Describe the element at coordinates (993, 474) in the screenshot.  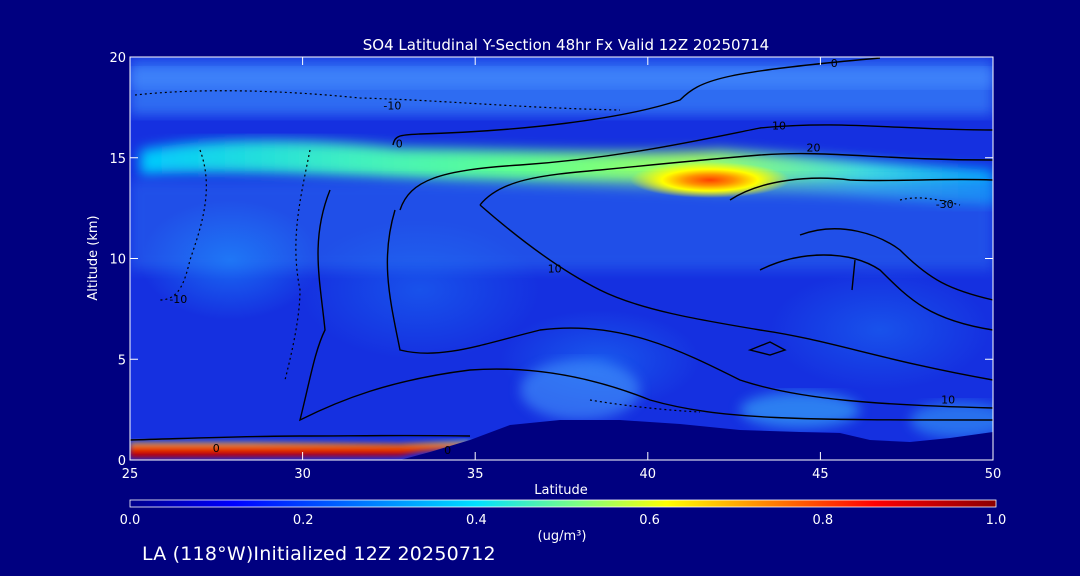
I see `x-tick-label: 50` at that location.